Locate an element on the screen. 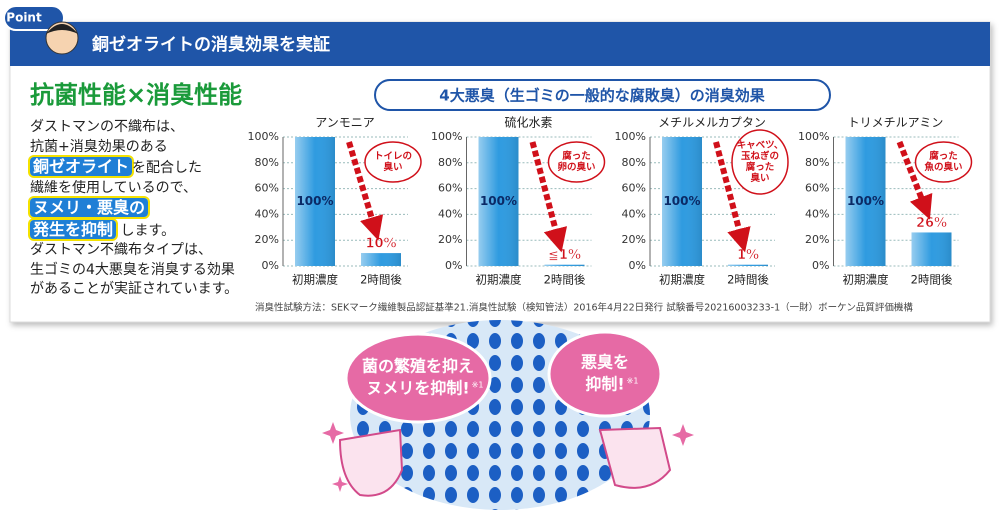  mascot-hair is located at coordinates (62, 29).